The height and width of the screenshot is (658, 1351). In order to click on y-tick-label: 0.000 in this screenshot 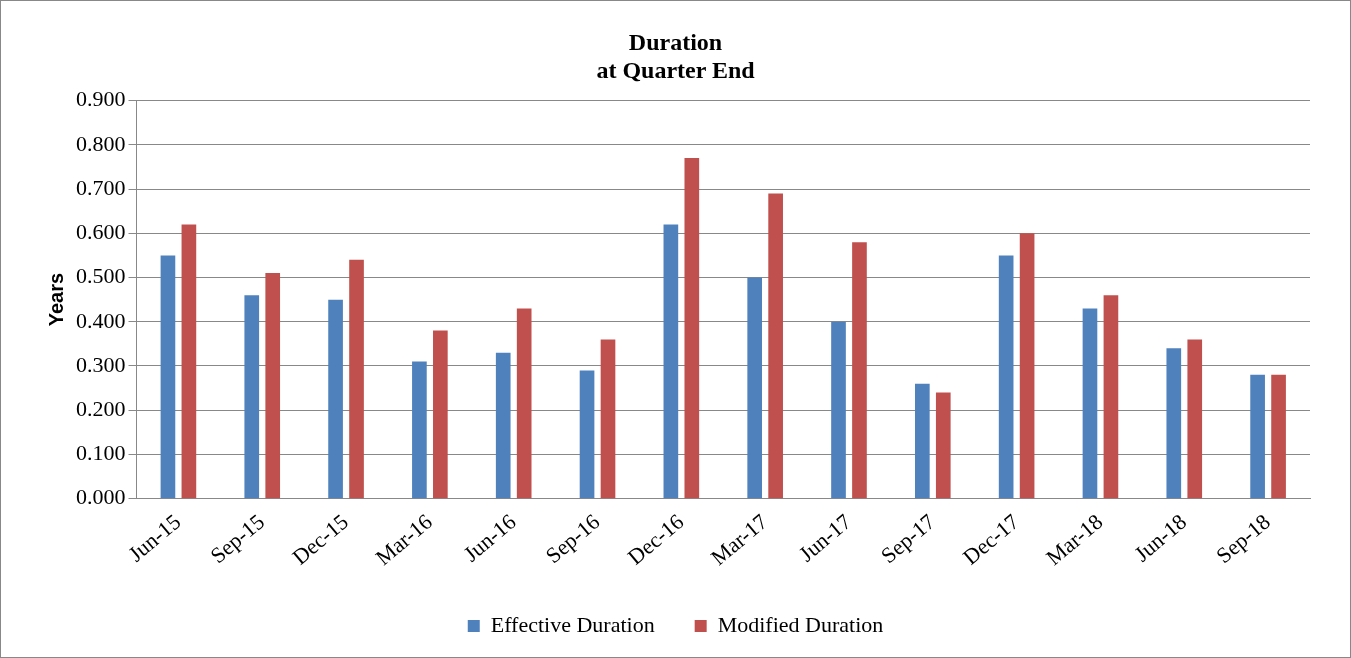, I will do `click(101, 497)`.